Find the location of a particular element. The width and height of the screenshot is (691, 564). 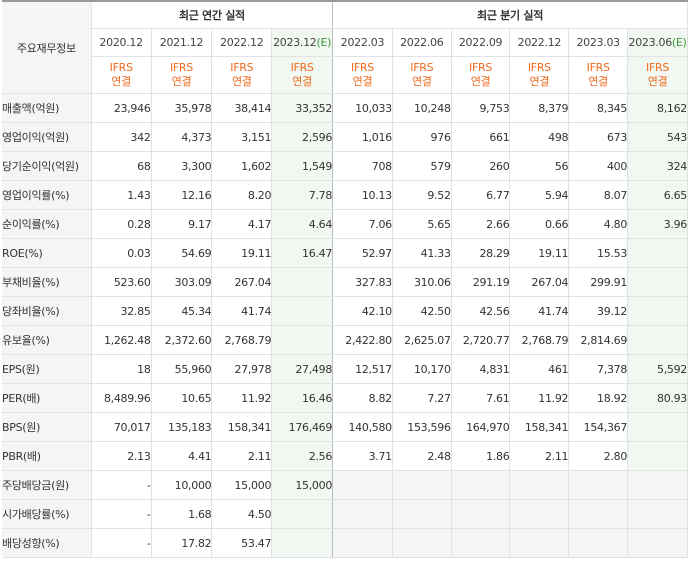

period-label: 2023.12 is located at coordinates (295, 42).